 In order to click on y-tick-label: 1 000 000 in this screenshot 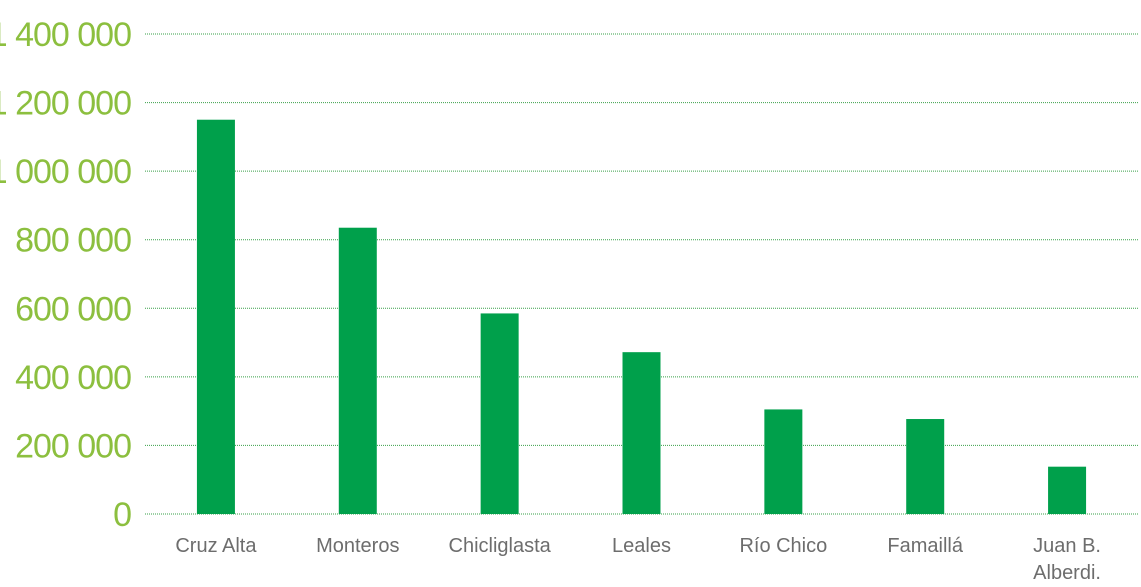, I will do `click(65, 172)`.